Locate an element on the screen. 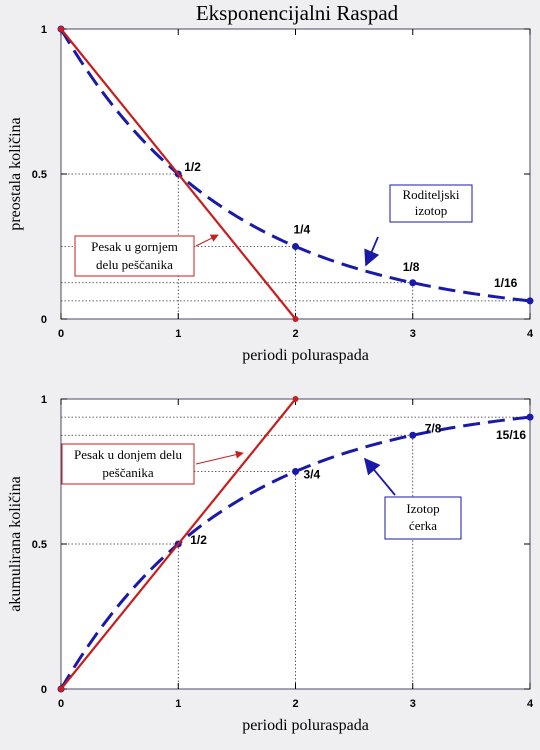  point-label: 15/16 is located at coordinates (511, 435).